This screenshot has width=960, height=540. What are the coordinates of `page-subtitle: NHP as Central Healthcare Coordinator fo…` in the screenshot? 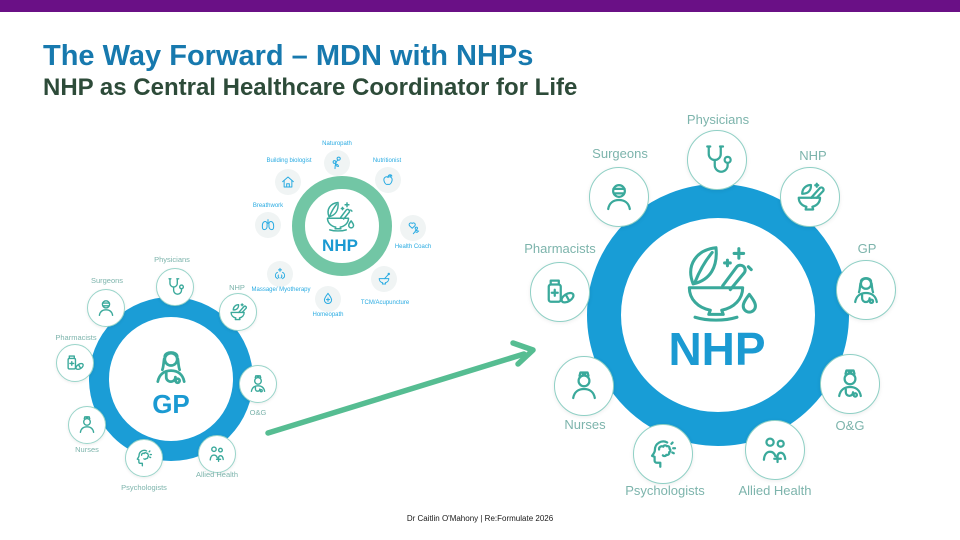 It's located at (310, 87).